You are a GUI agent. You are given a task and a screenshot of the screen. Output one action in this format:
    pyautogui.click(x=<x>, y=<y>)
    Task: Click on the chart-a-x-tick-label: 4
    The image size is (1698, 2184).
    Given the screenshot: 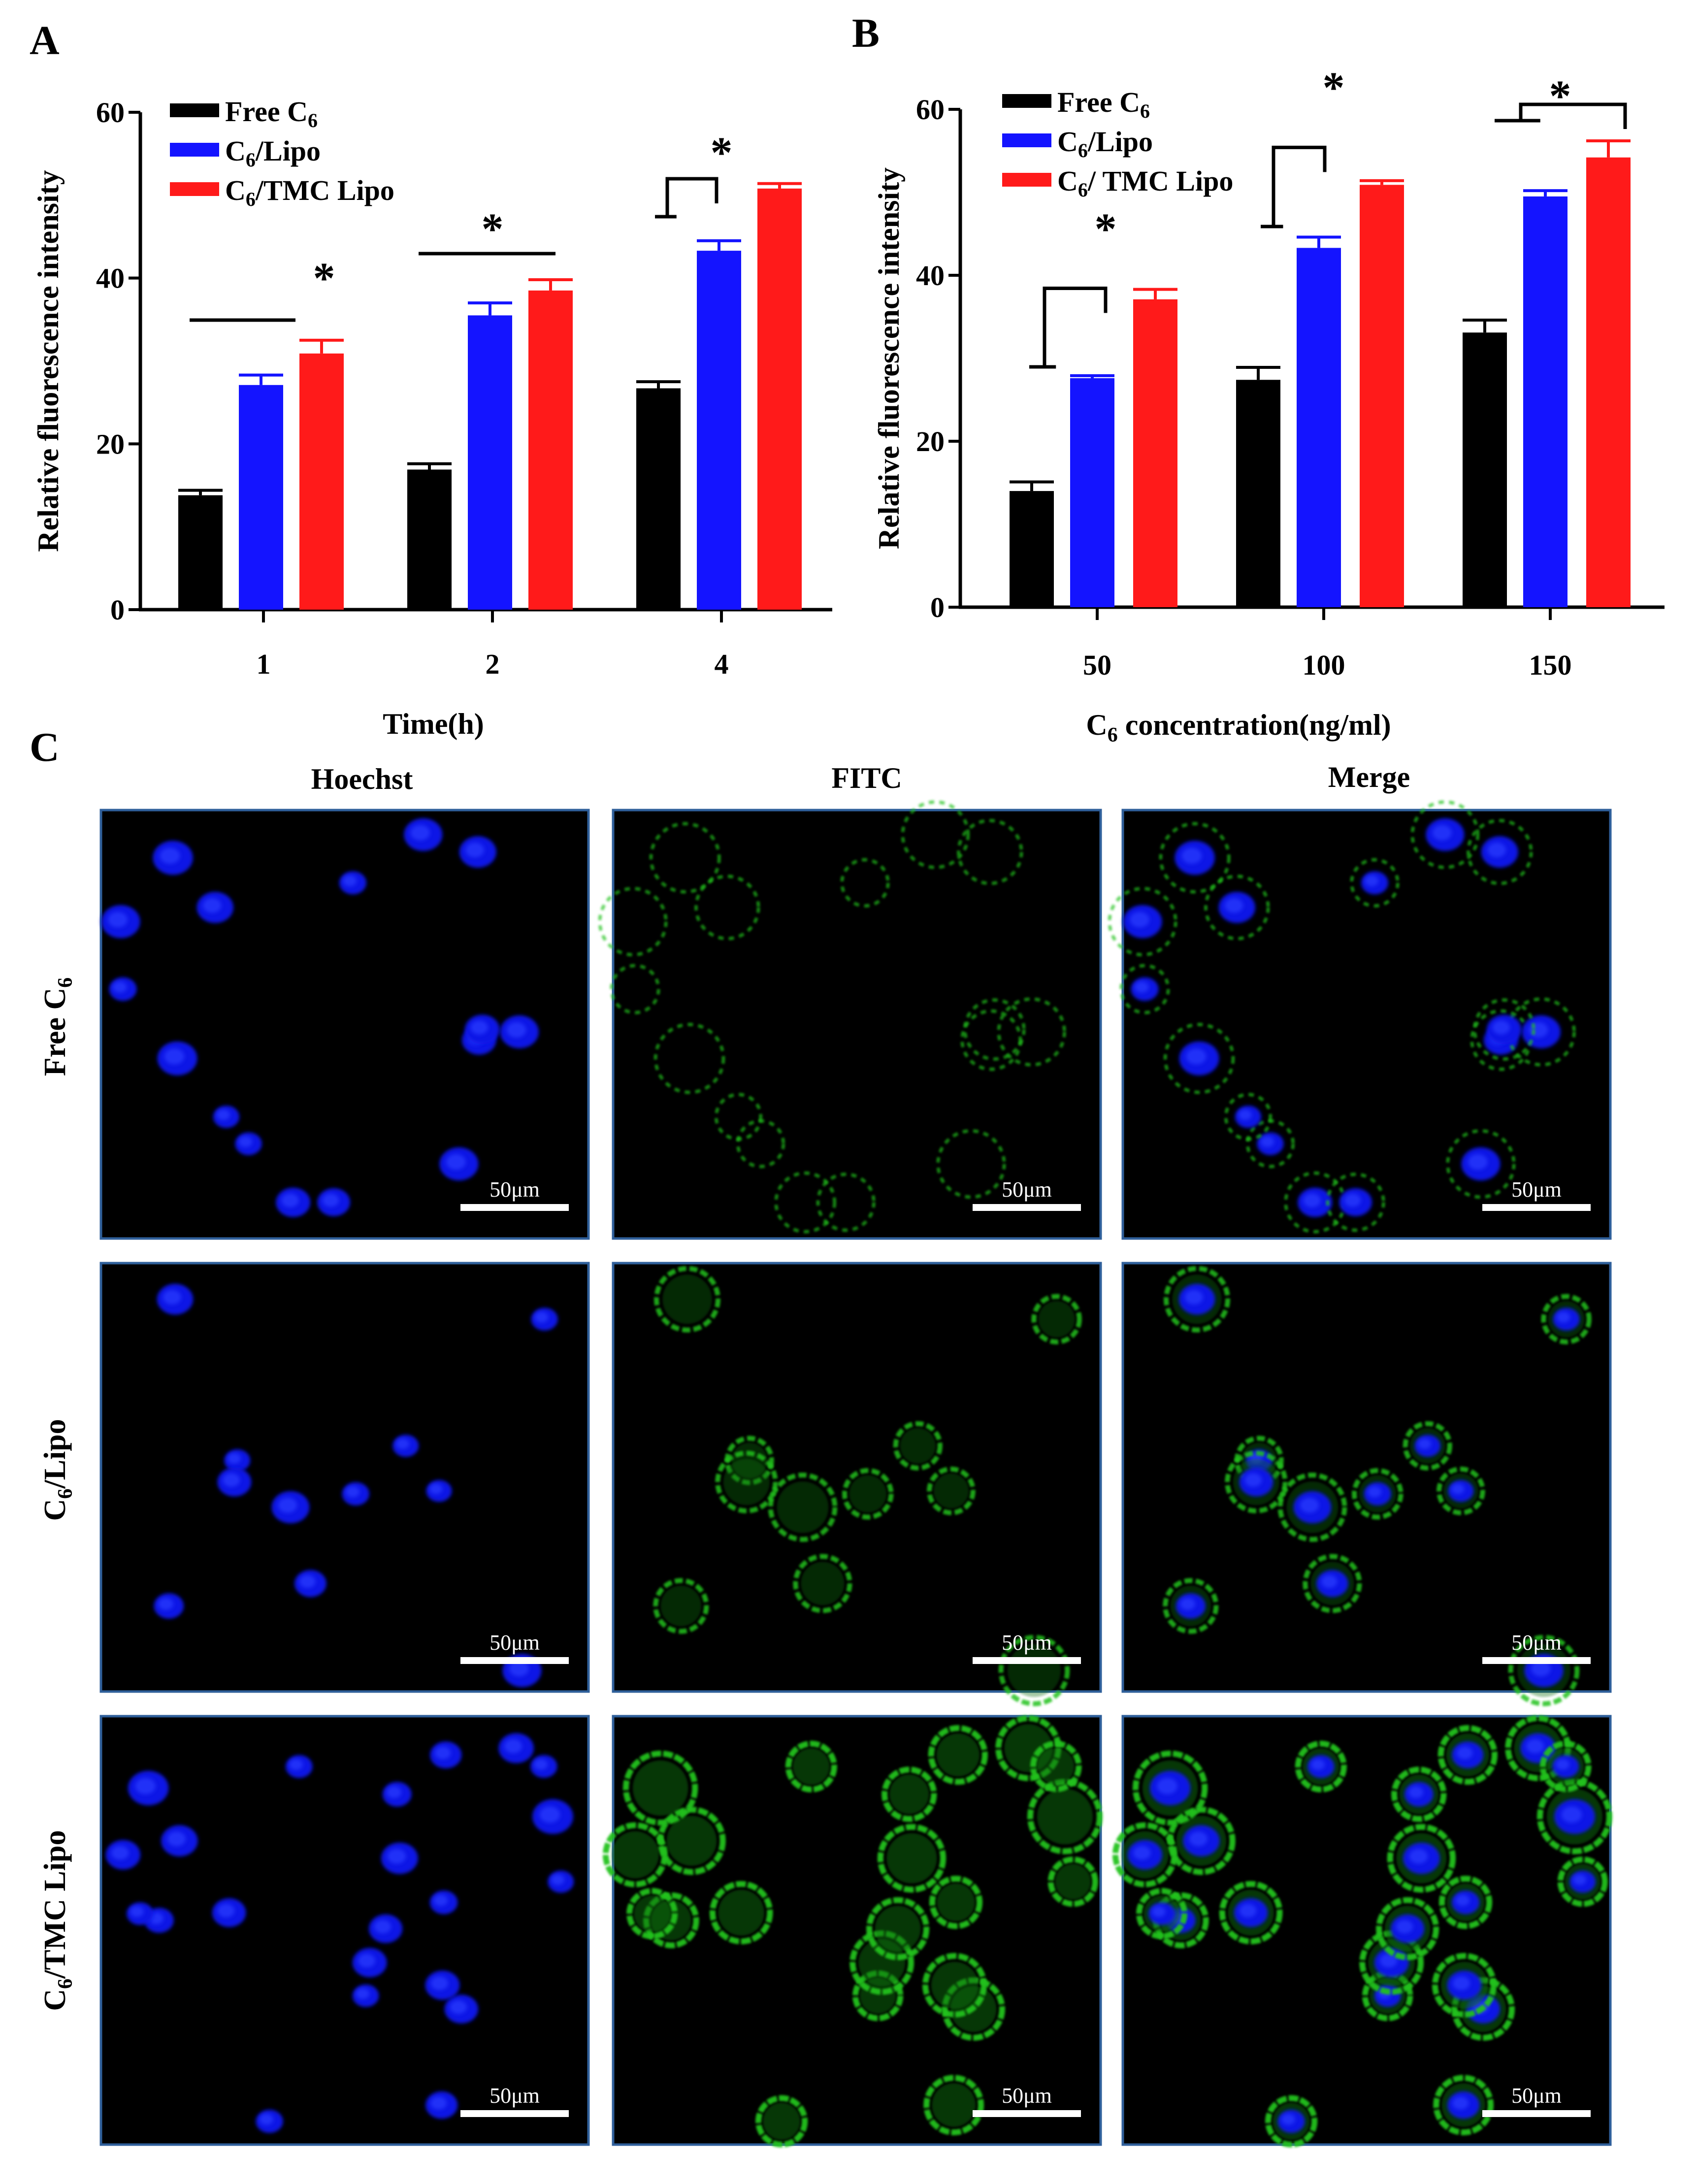 What is the action you would take?
    pyautogui.click(x=722, y=664)
    